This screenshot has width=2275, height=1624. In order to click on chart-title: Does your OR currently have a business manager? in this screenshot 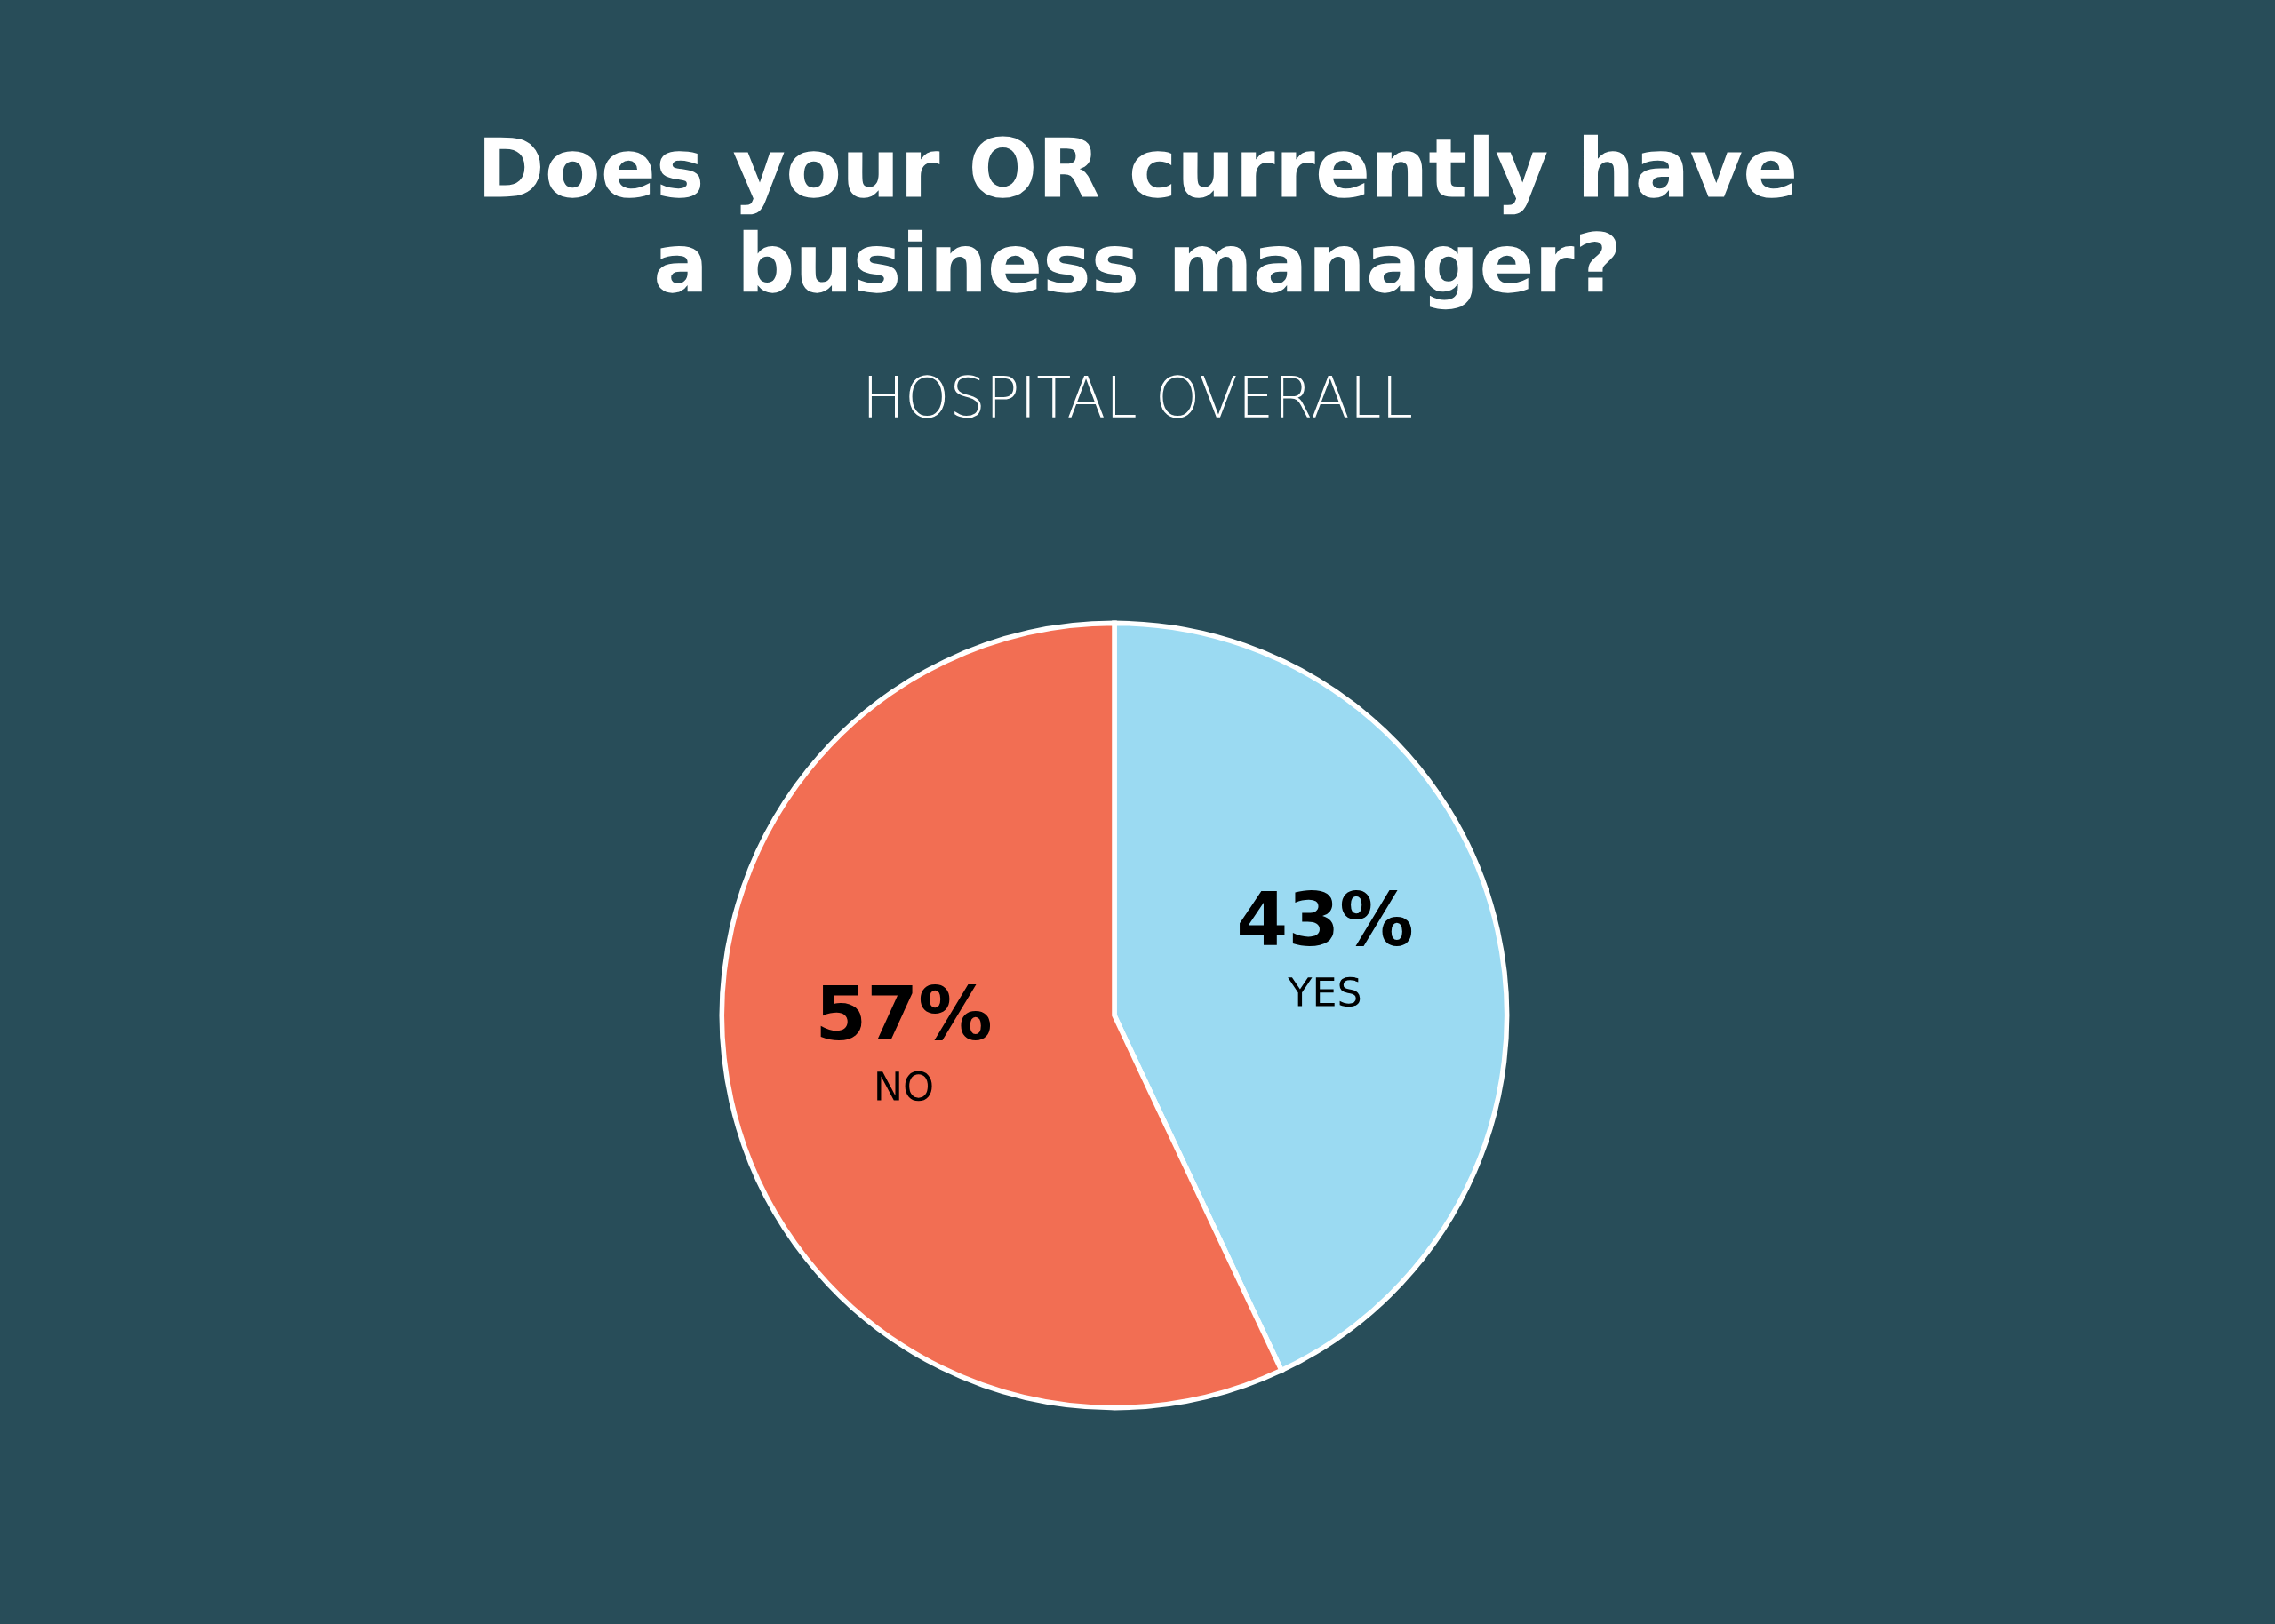, I will do `click(1139, 222)`.